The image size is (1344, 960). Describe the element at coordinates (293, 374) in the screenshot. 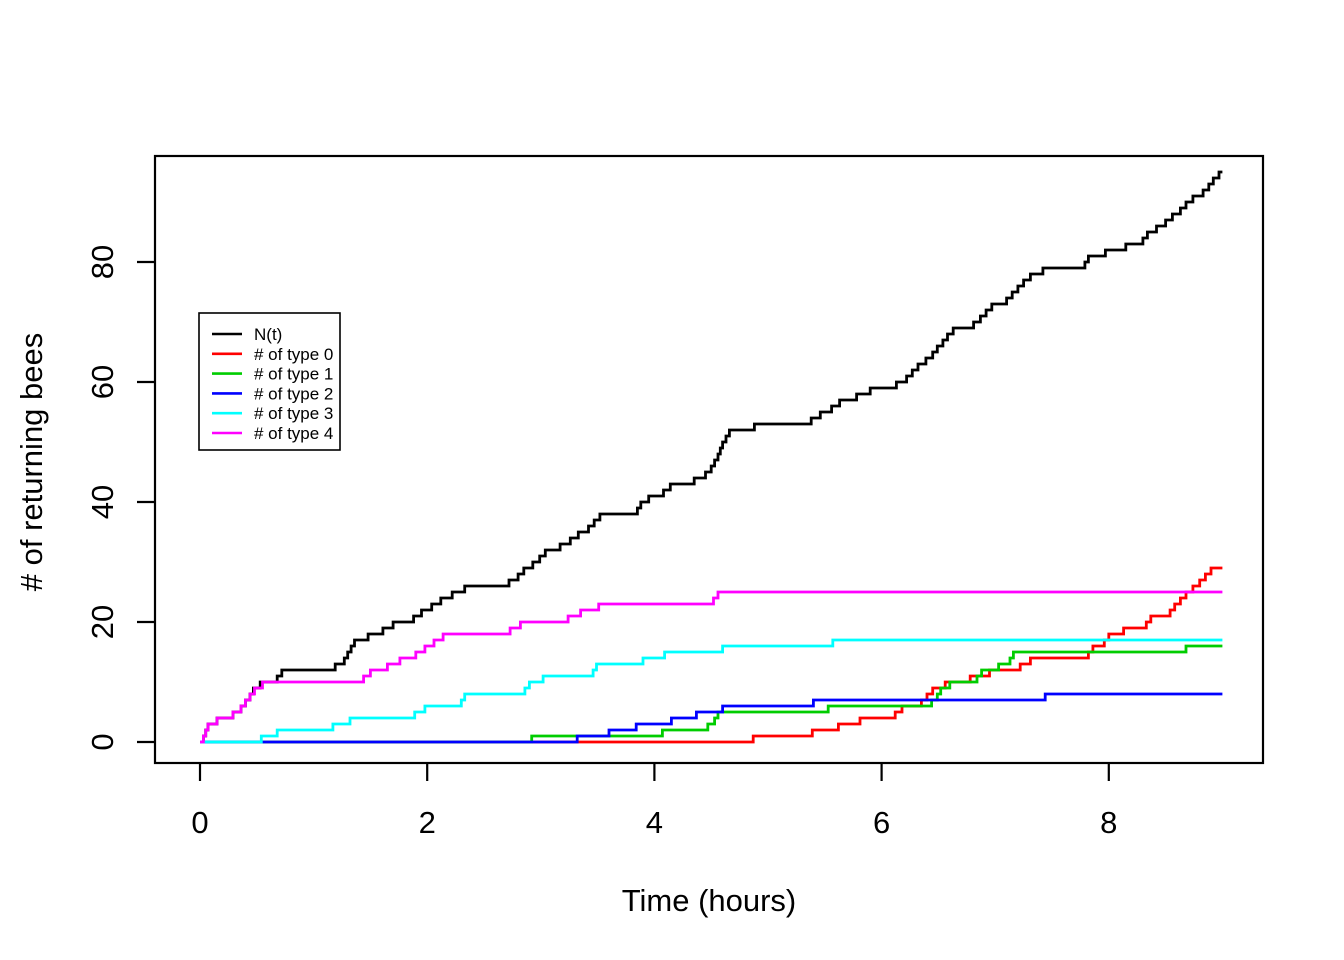

I see `legend-label-of-type-1: # of type 1` at that location.